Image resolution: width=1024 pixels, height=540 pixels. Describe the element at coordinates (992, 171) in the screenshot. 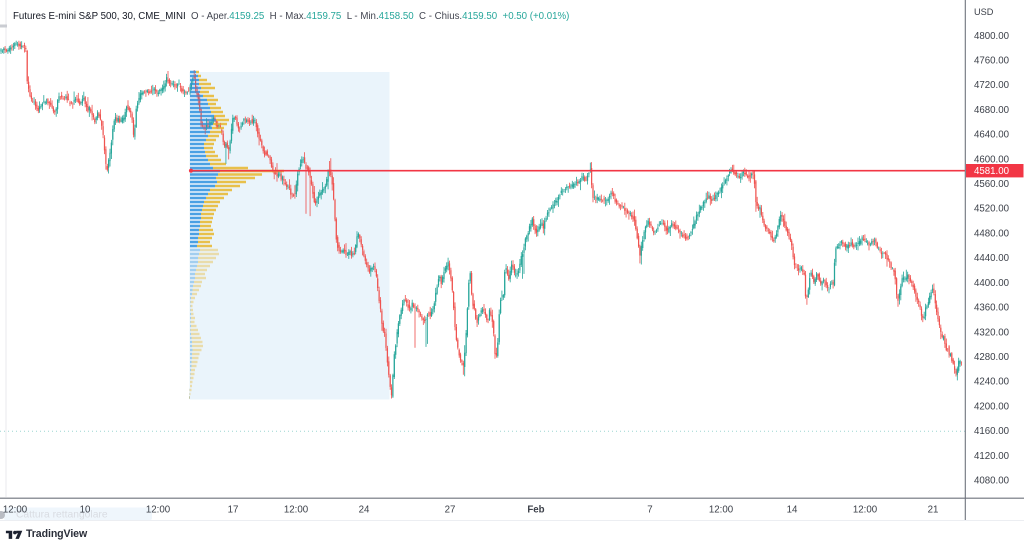

I see `svg-text: 4581.00` at that location.